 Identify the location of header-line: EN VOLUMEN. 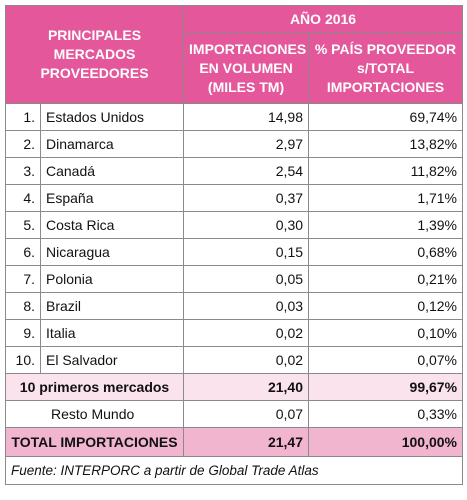
(246, 68).